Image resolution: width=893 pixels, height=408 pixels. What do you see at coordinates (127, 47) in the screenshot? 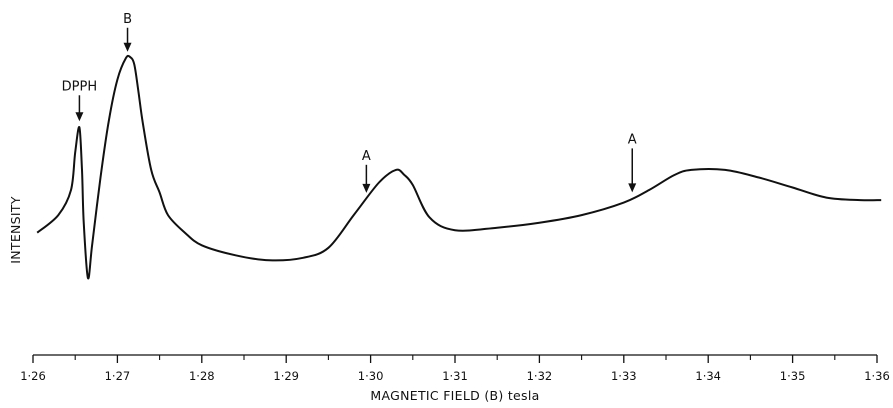
I see `annotation-arrowhead-b` at bounding box center [127, 47].